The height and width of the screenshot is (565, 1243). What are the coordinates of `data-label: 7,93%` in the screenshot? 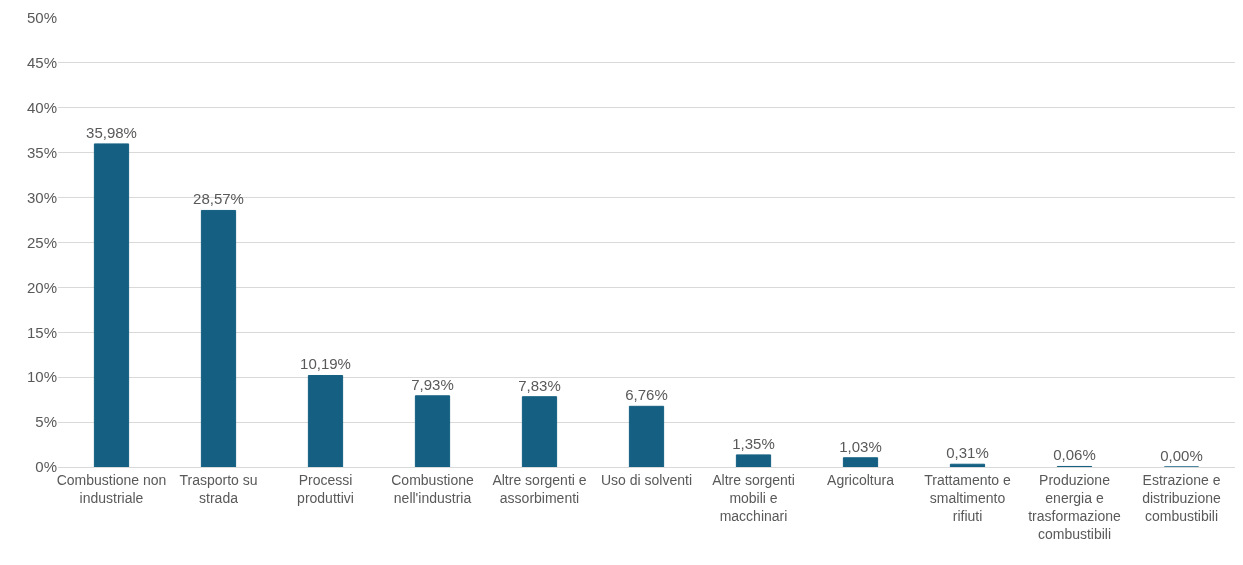 It's located at (432, 384).